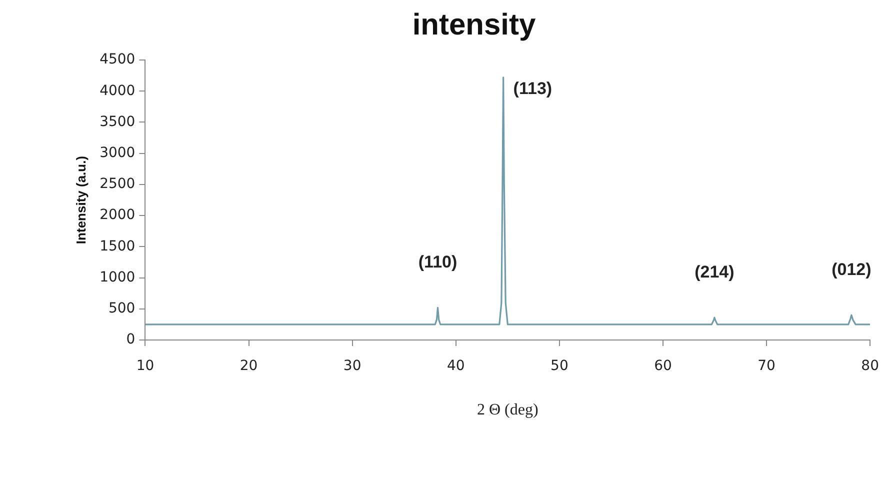  Describe the element at coordinates (507, 410) in the screenshot. I see `x-axis-title: 2 Θ (deg)` at that location.